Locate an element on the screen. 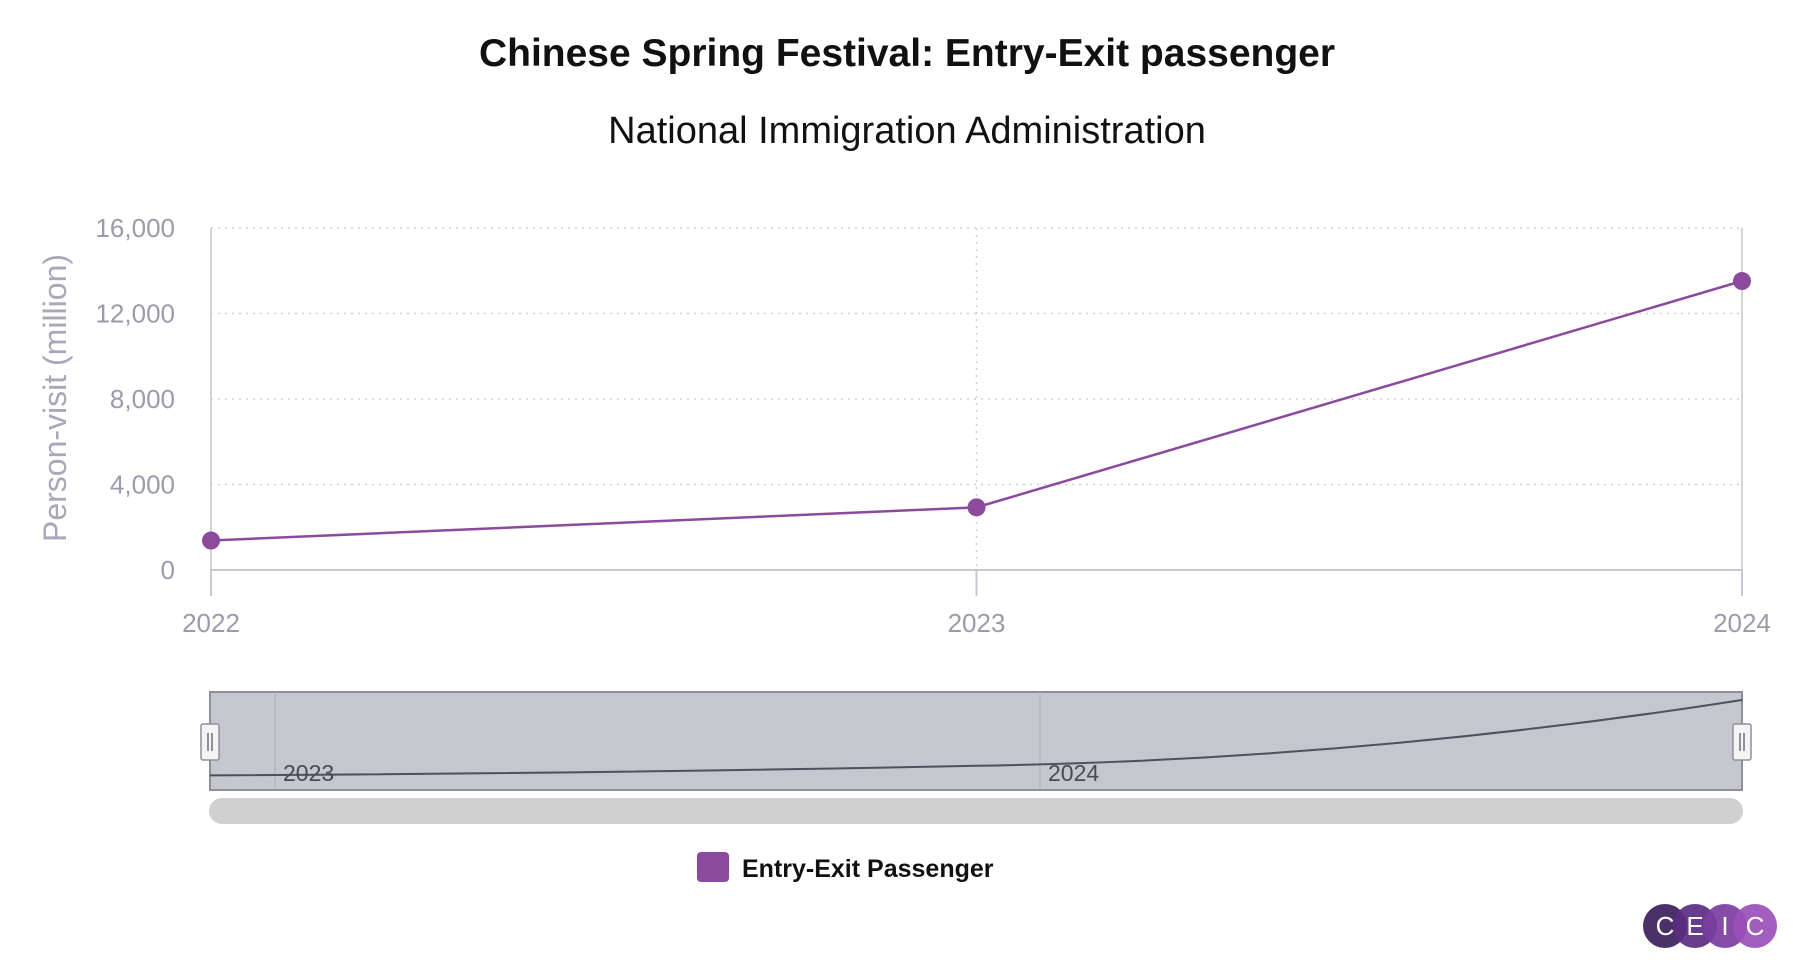 This screenshot has height=964, width=1814. legend: Entry-Exit Passenger is located at coordinates (845, 867).